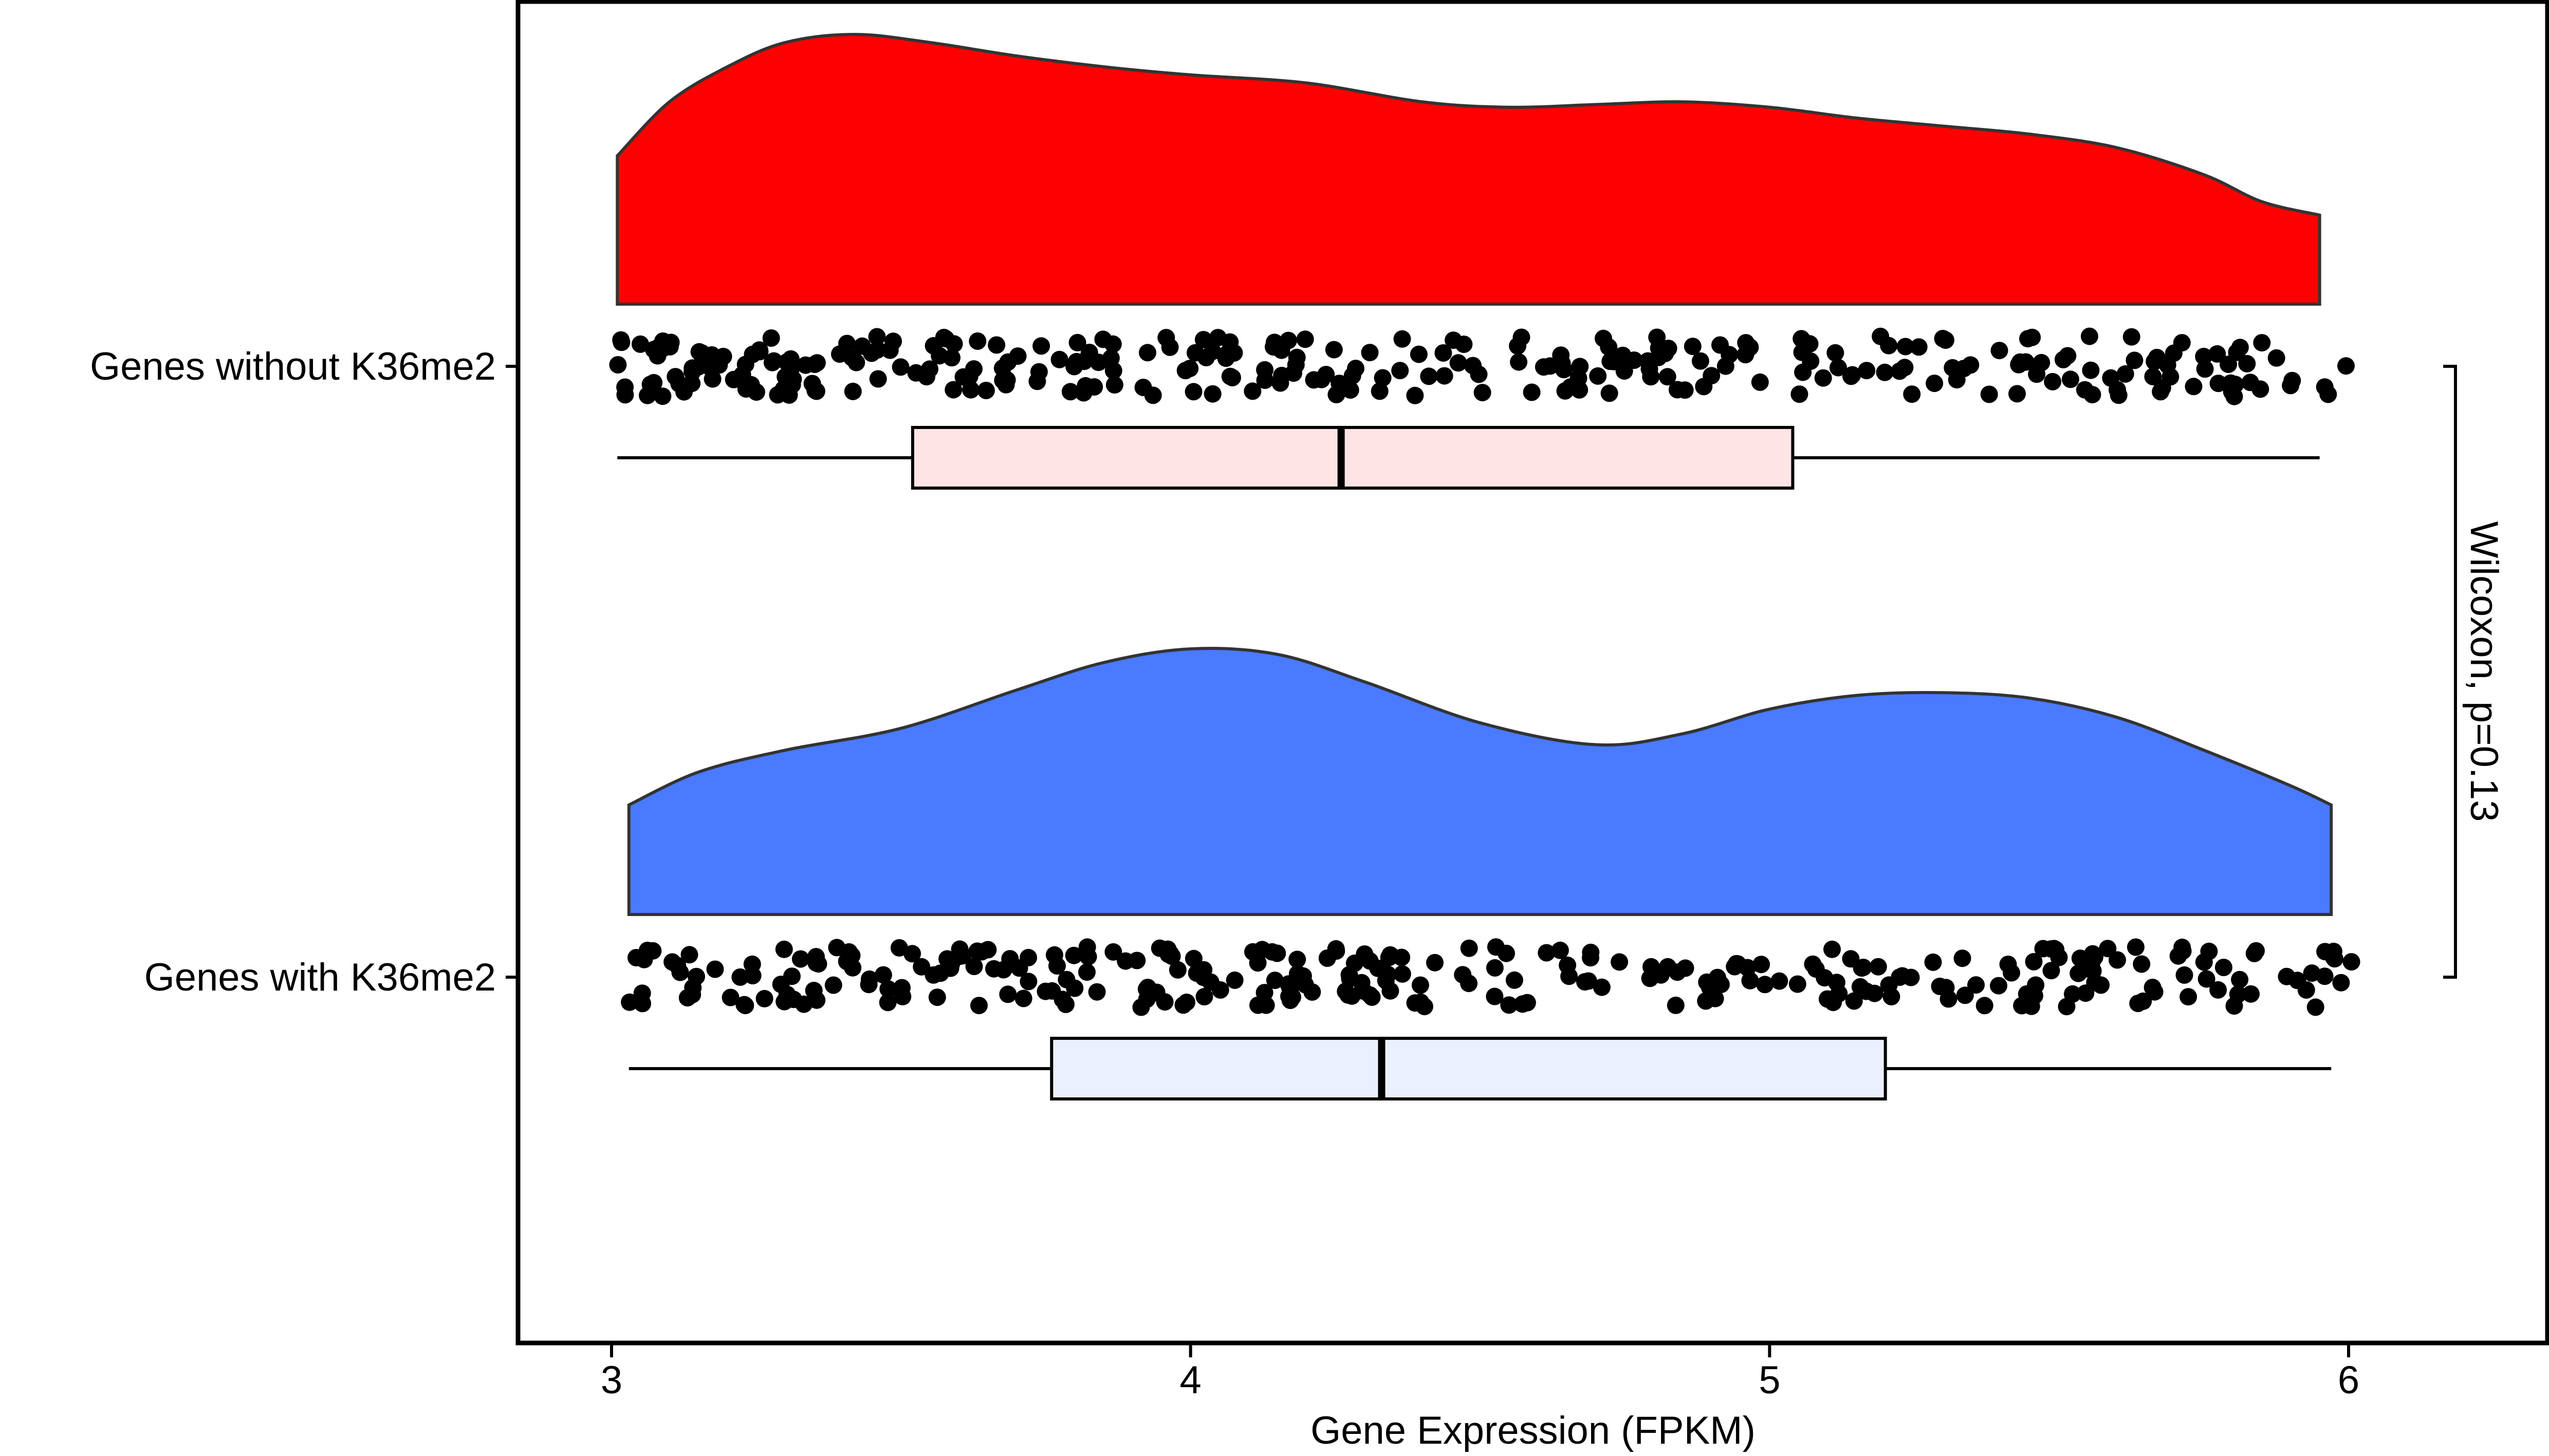 Image resolution: width=2549 pixels, height=1456 pixels. Describe the element at coordinates (1769, 1380) in the screenshot. I see `x-tick-label: 5` at that location.